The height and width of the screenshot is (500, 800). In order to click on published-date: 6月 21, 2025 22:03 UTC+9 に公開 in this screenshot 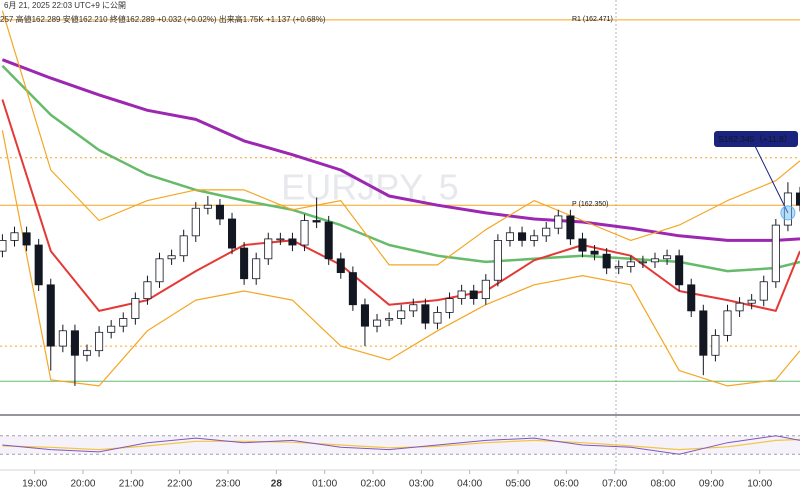, I will do `click(65, 5)`.